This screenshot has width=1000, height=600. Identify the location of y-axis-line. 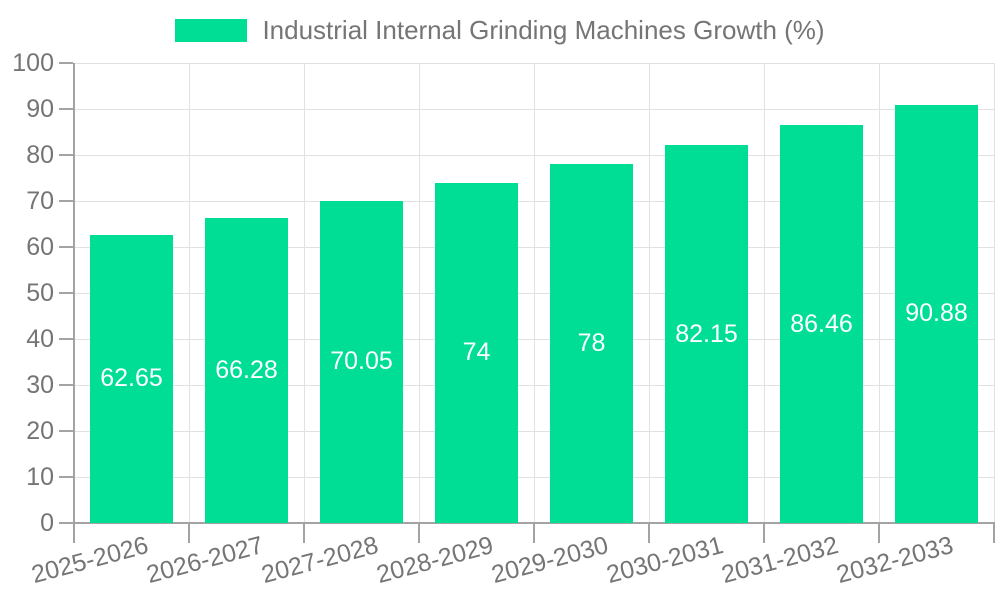
(74, 293).